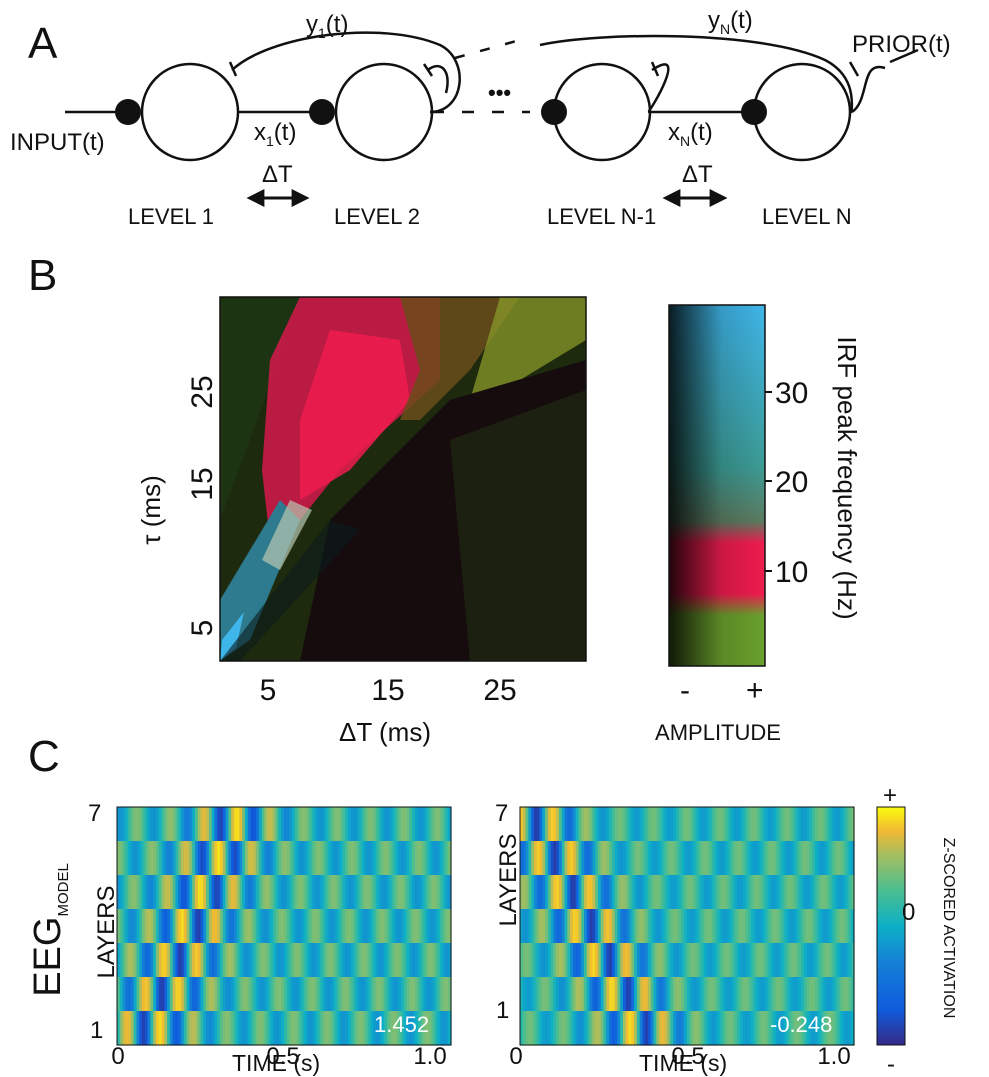 This screenshot has height=1077, width=989. What do you see at coordinates (44, 756) in the screenshot?
I see `panel-label-c: C` at bounding box center [44, 756].